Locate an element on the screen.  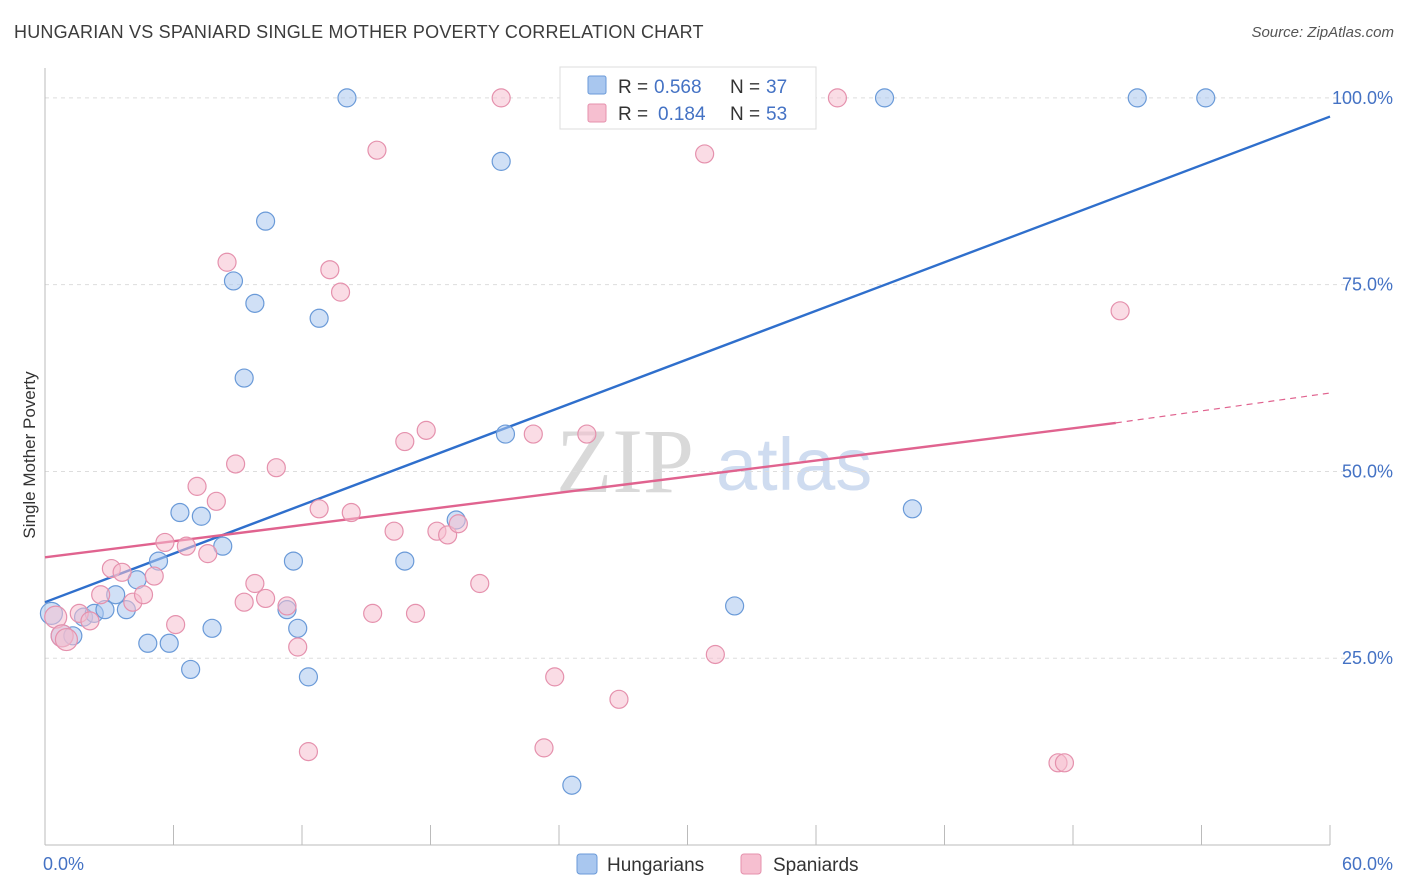
y-axis-title: Single Mother Poverty is located at coordinates (29, 455).